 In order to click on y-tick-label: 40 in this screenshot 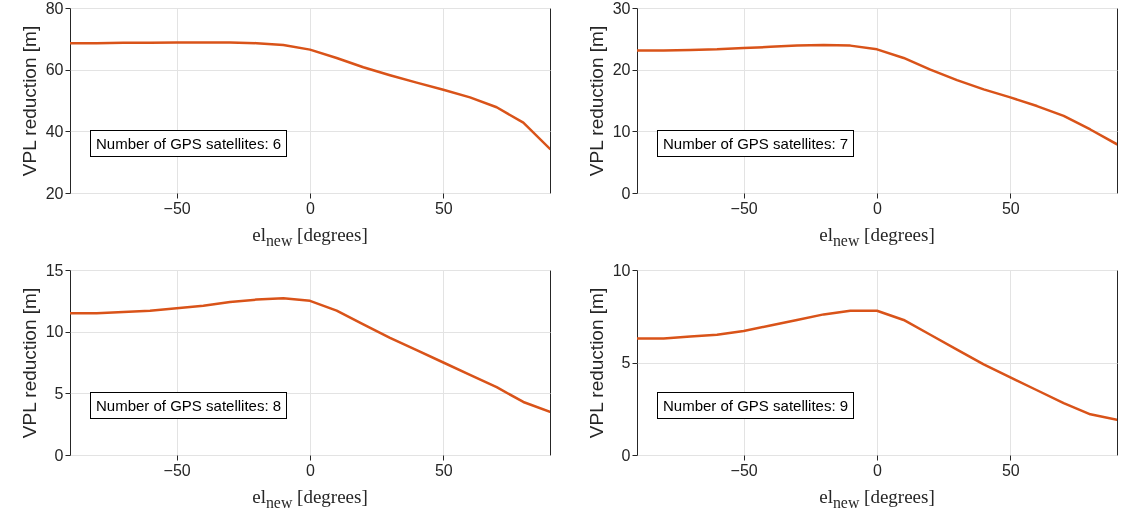, I will do `click(54, 131)`.